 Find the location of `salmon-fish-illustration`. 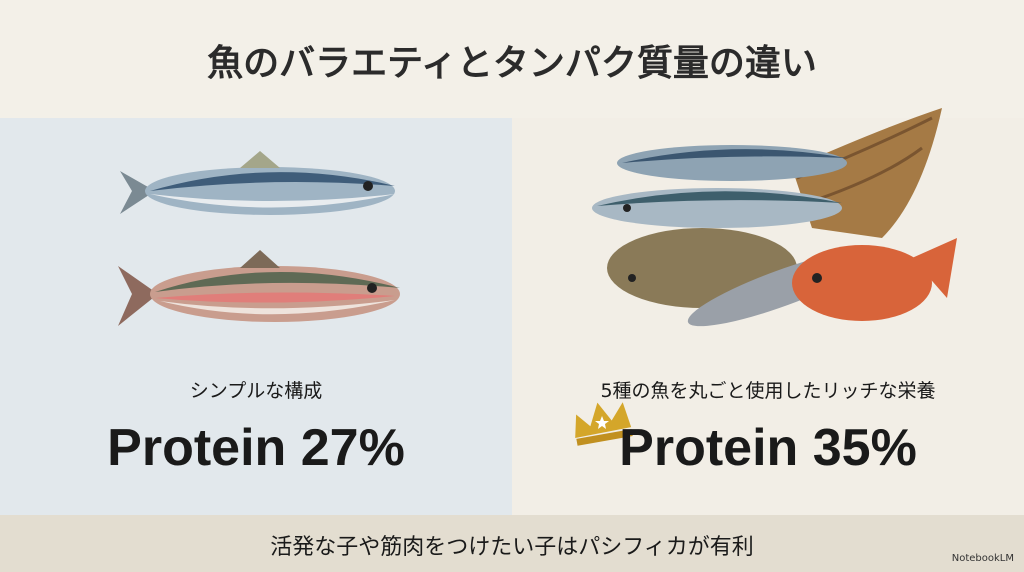

salmon-fish-illustration is located at coordinates (259, 288).